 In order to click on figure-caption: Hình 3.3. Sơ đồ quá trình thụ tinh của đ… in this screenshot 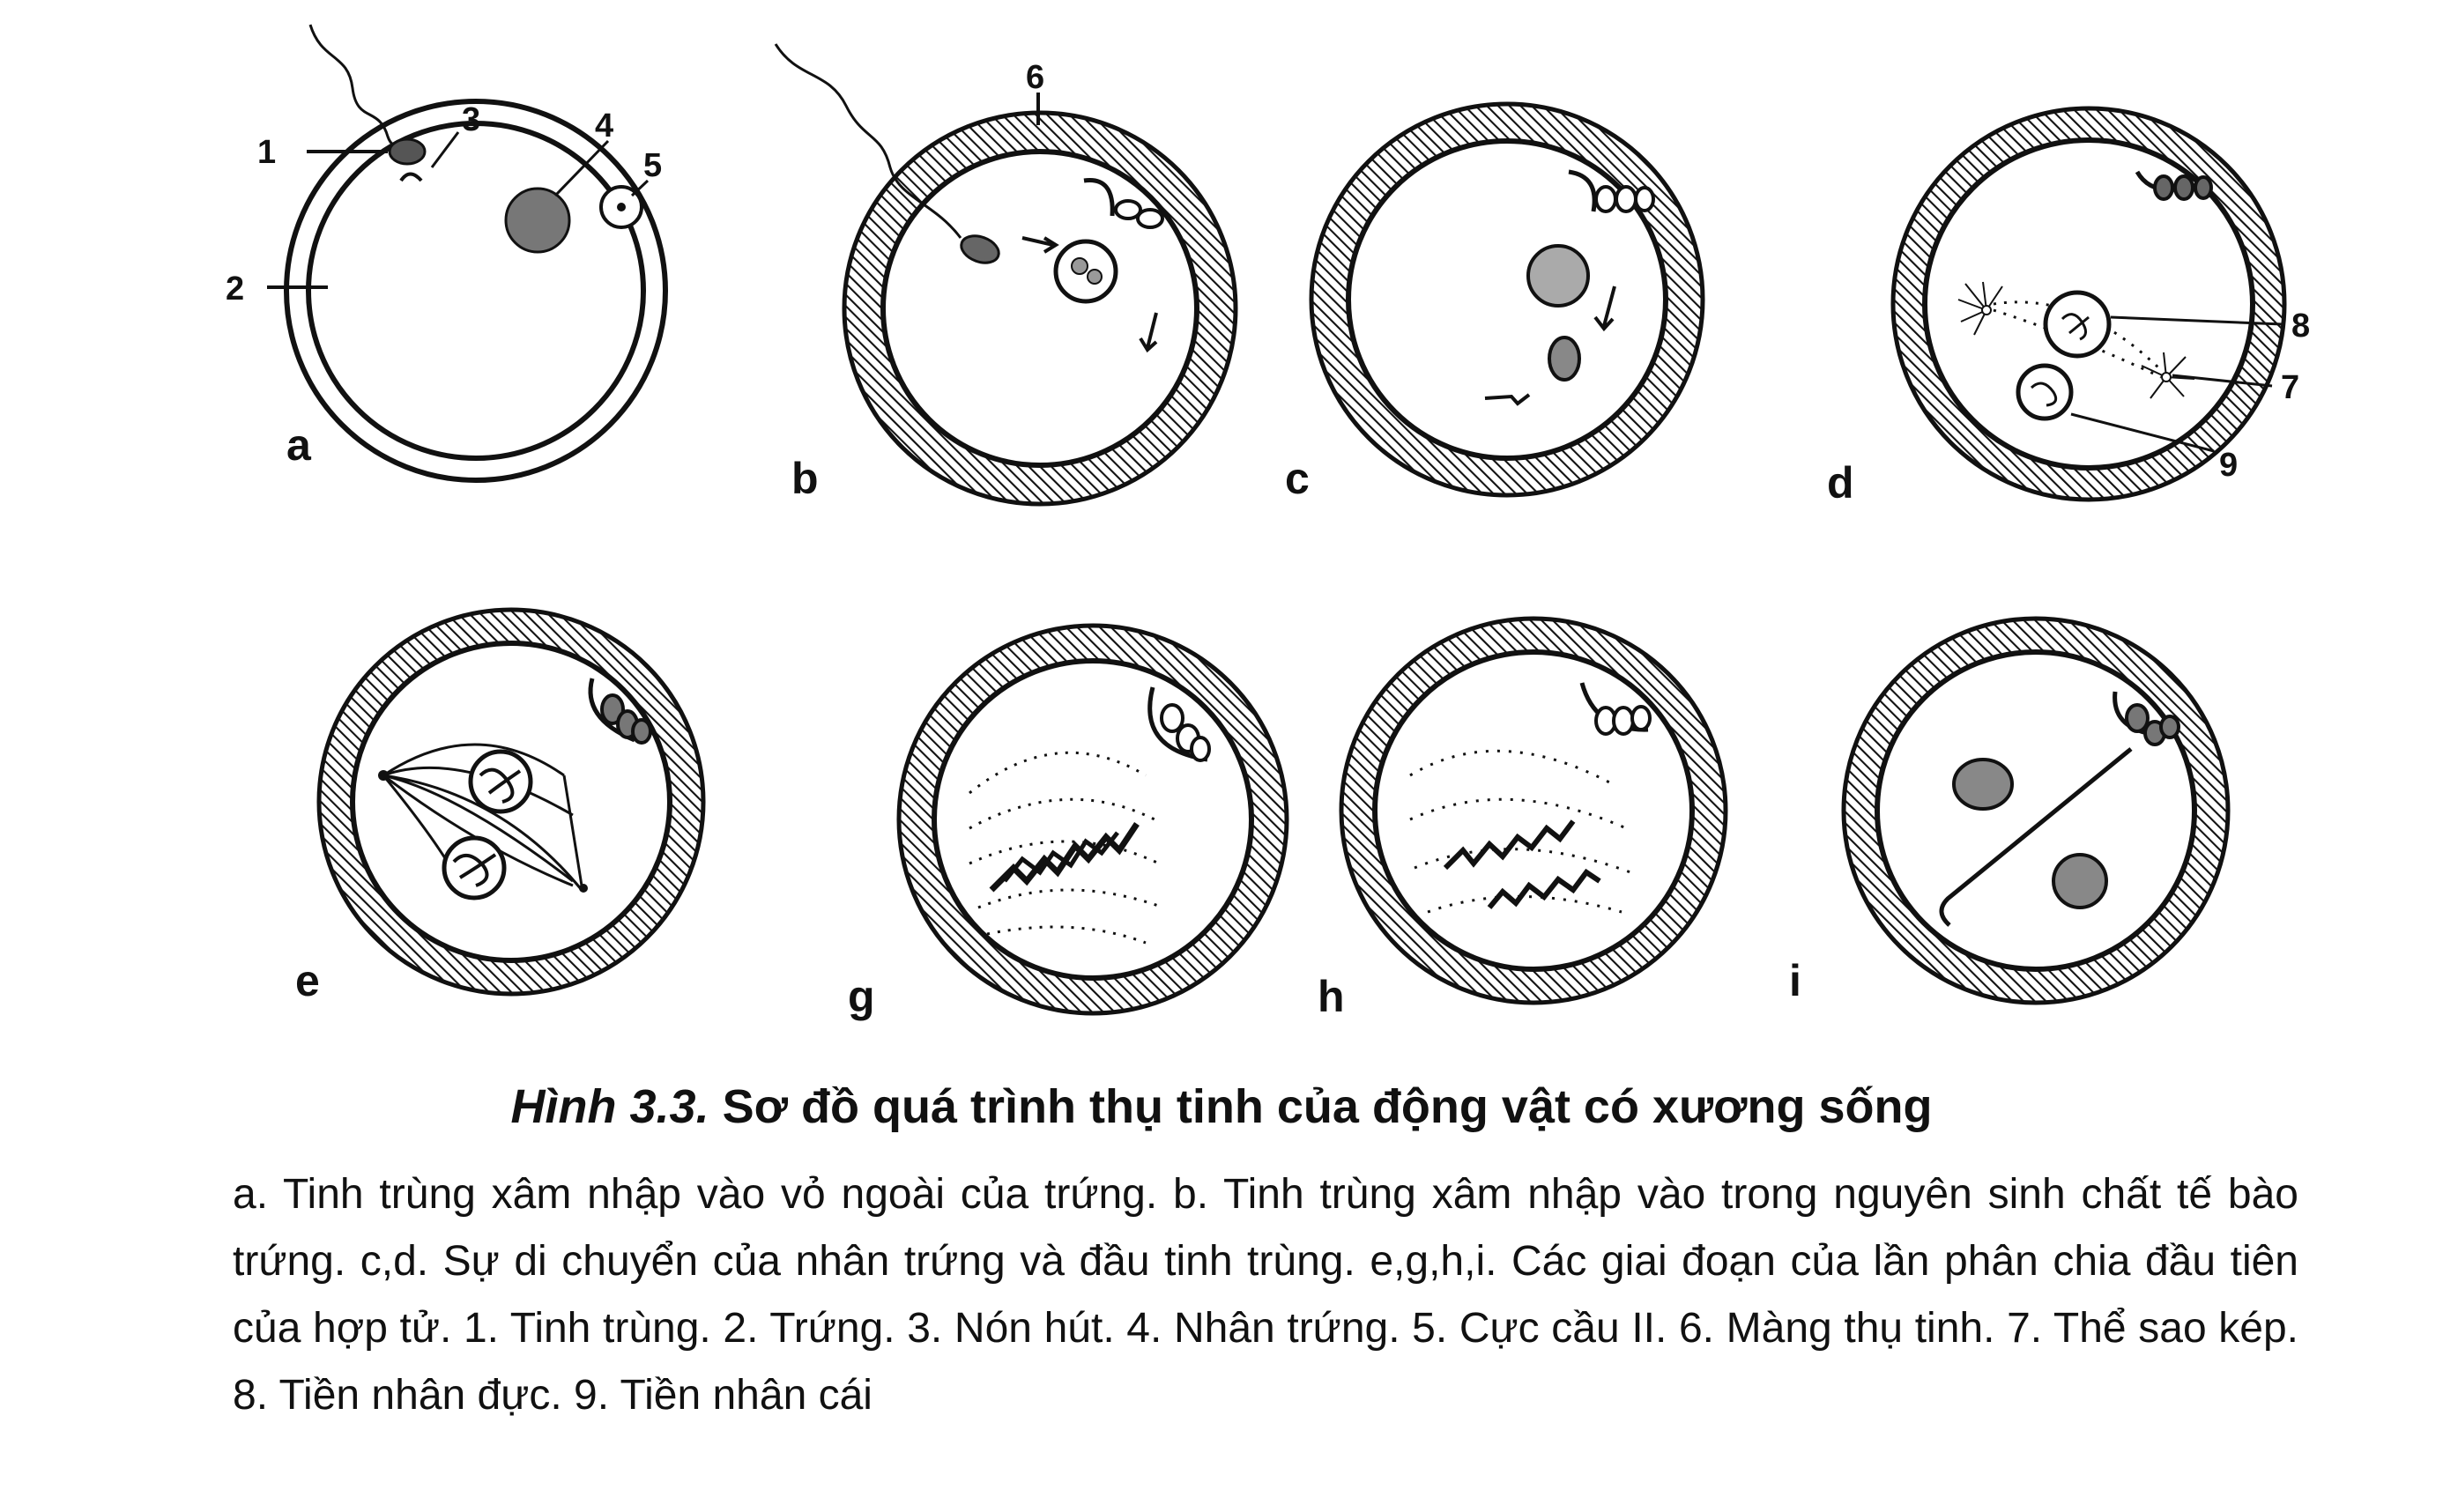, I will do `click(1221, 1106)`.